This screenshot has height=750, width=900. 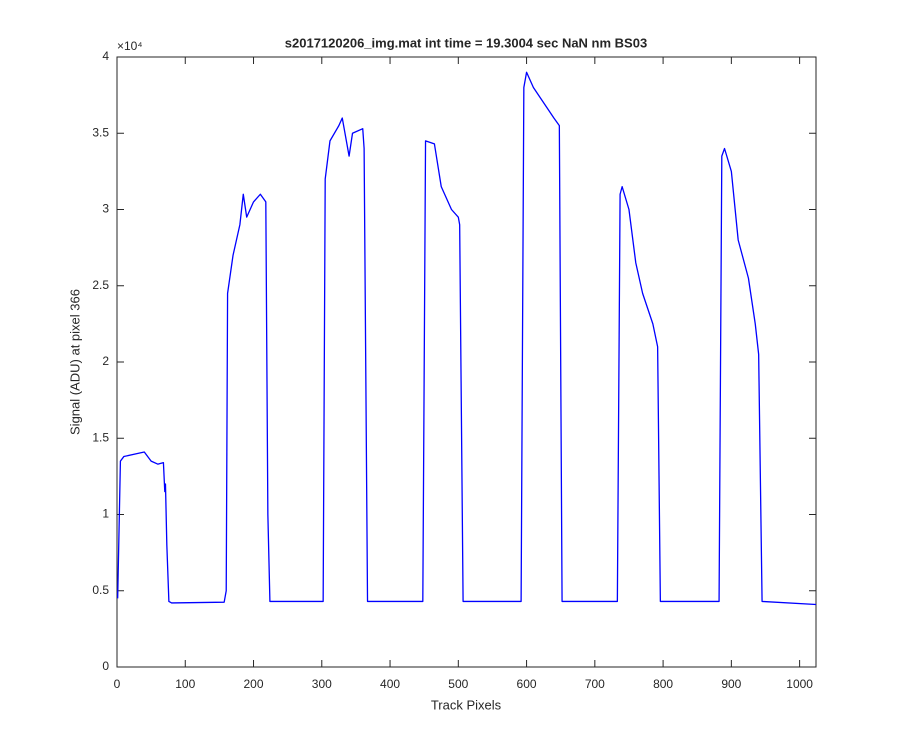 What do you see at coordinates (105, 209) in the screenshot?
I see `y-tick-label: 3` at bounding box center [105, 209].